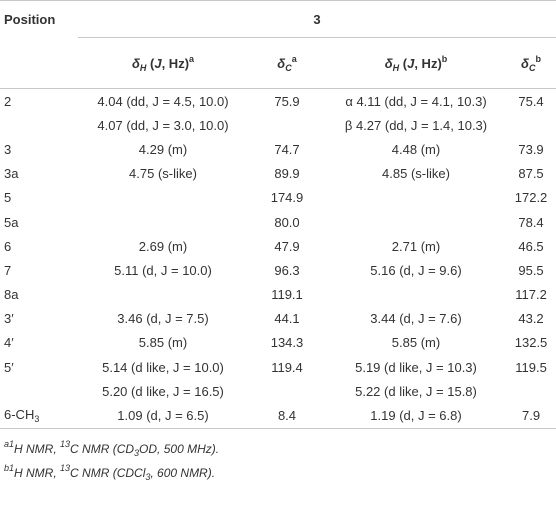  I want to click on table-cell: 80.0, so click(287, 222).